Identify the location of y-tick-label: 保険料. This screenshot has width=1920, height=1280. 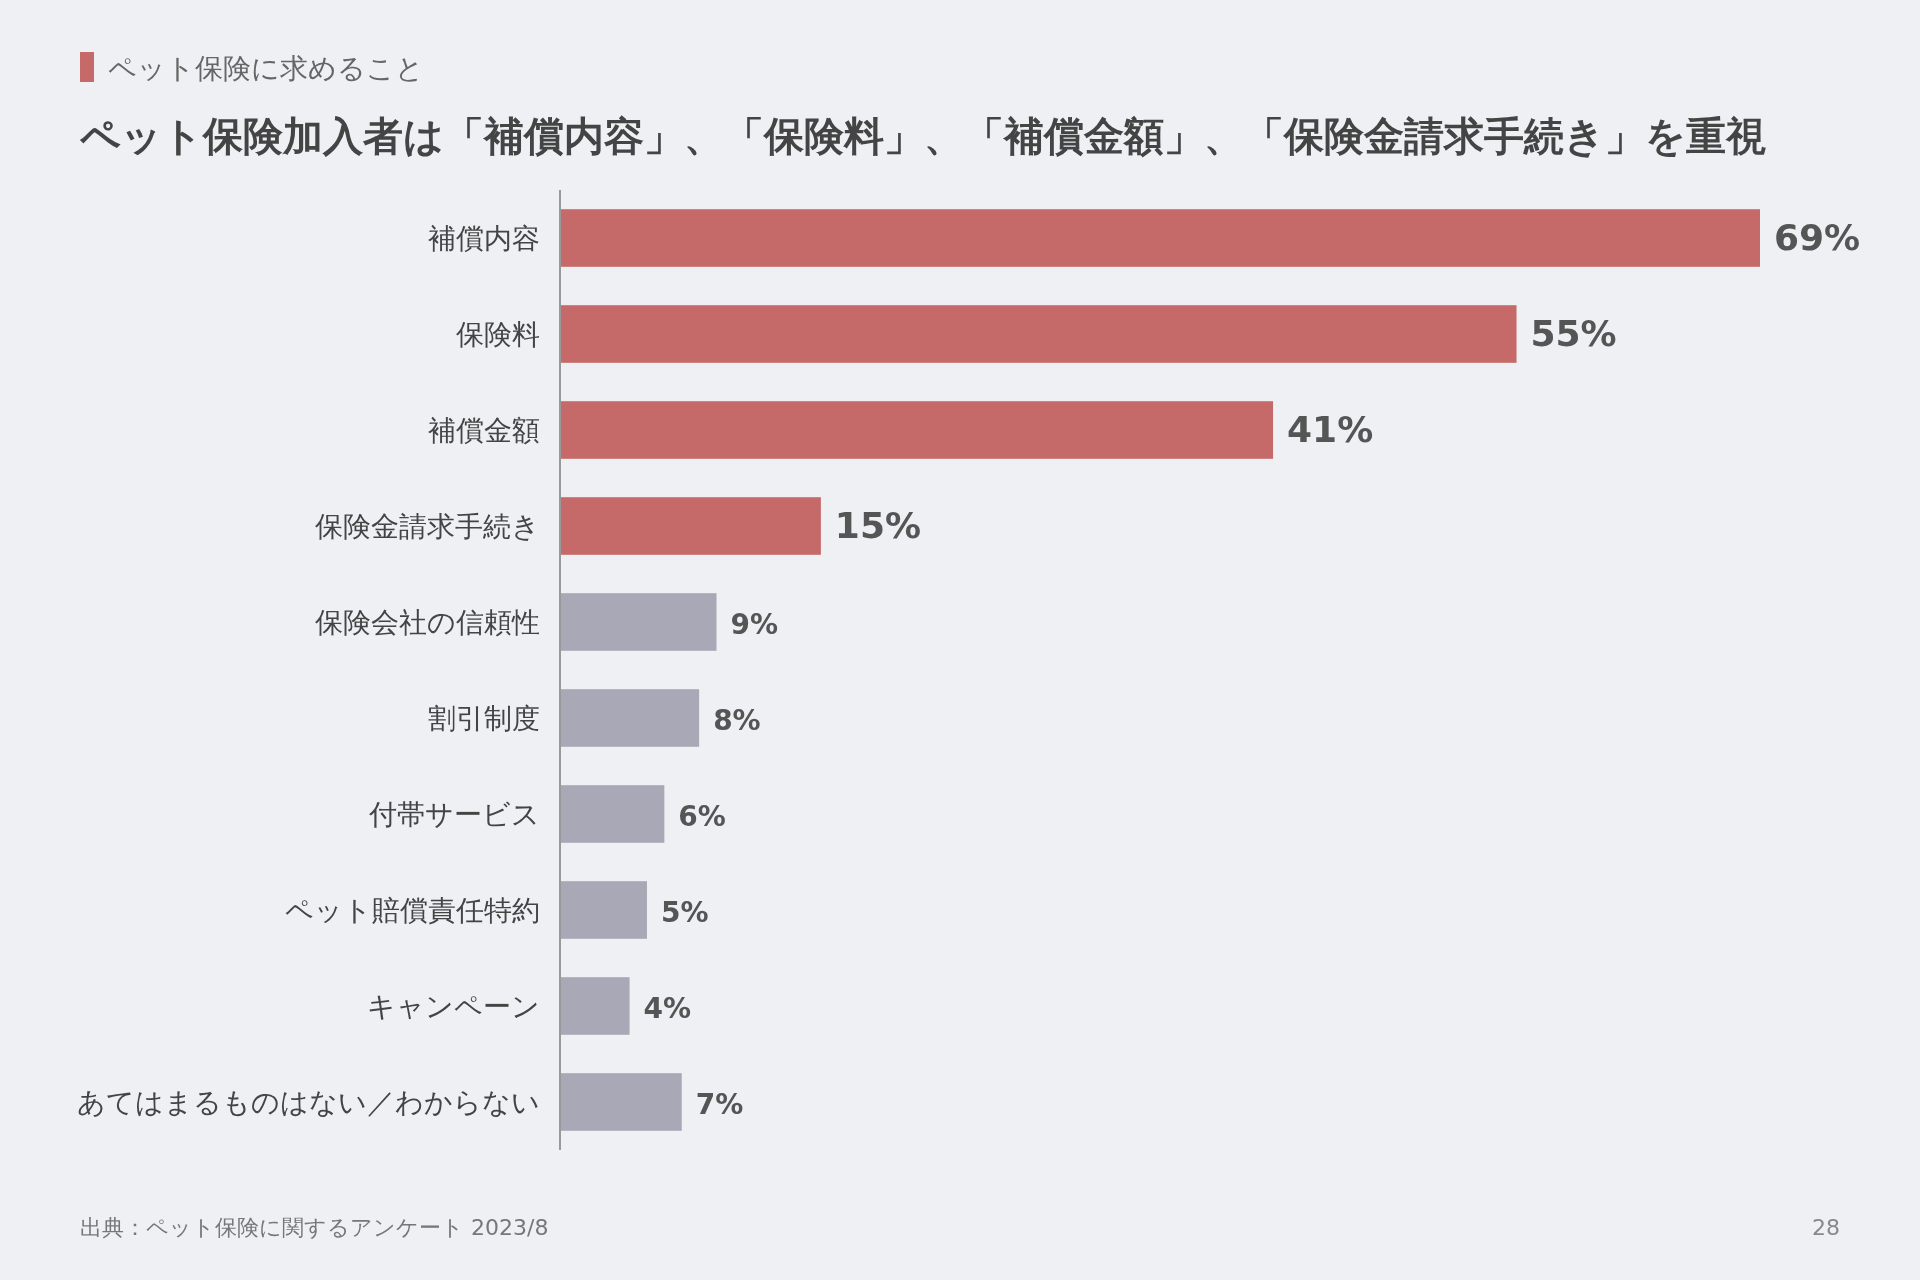
(498, 334).